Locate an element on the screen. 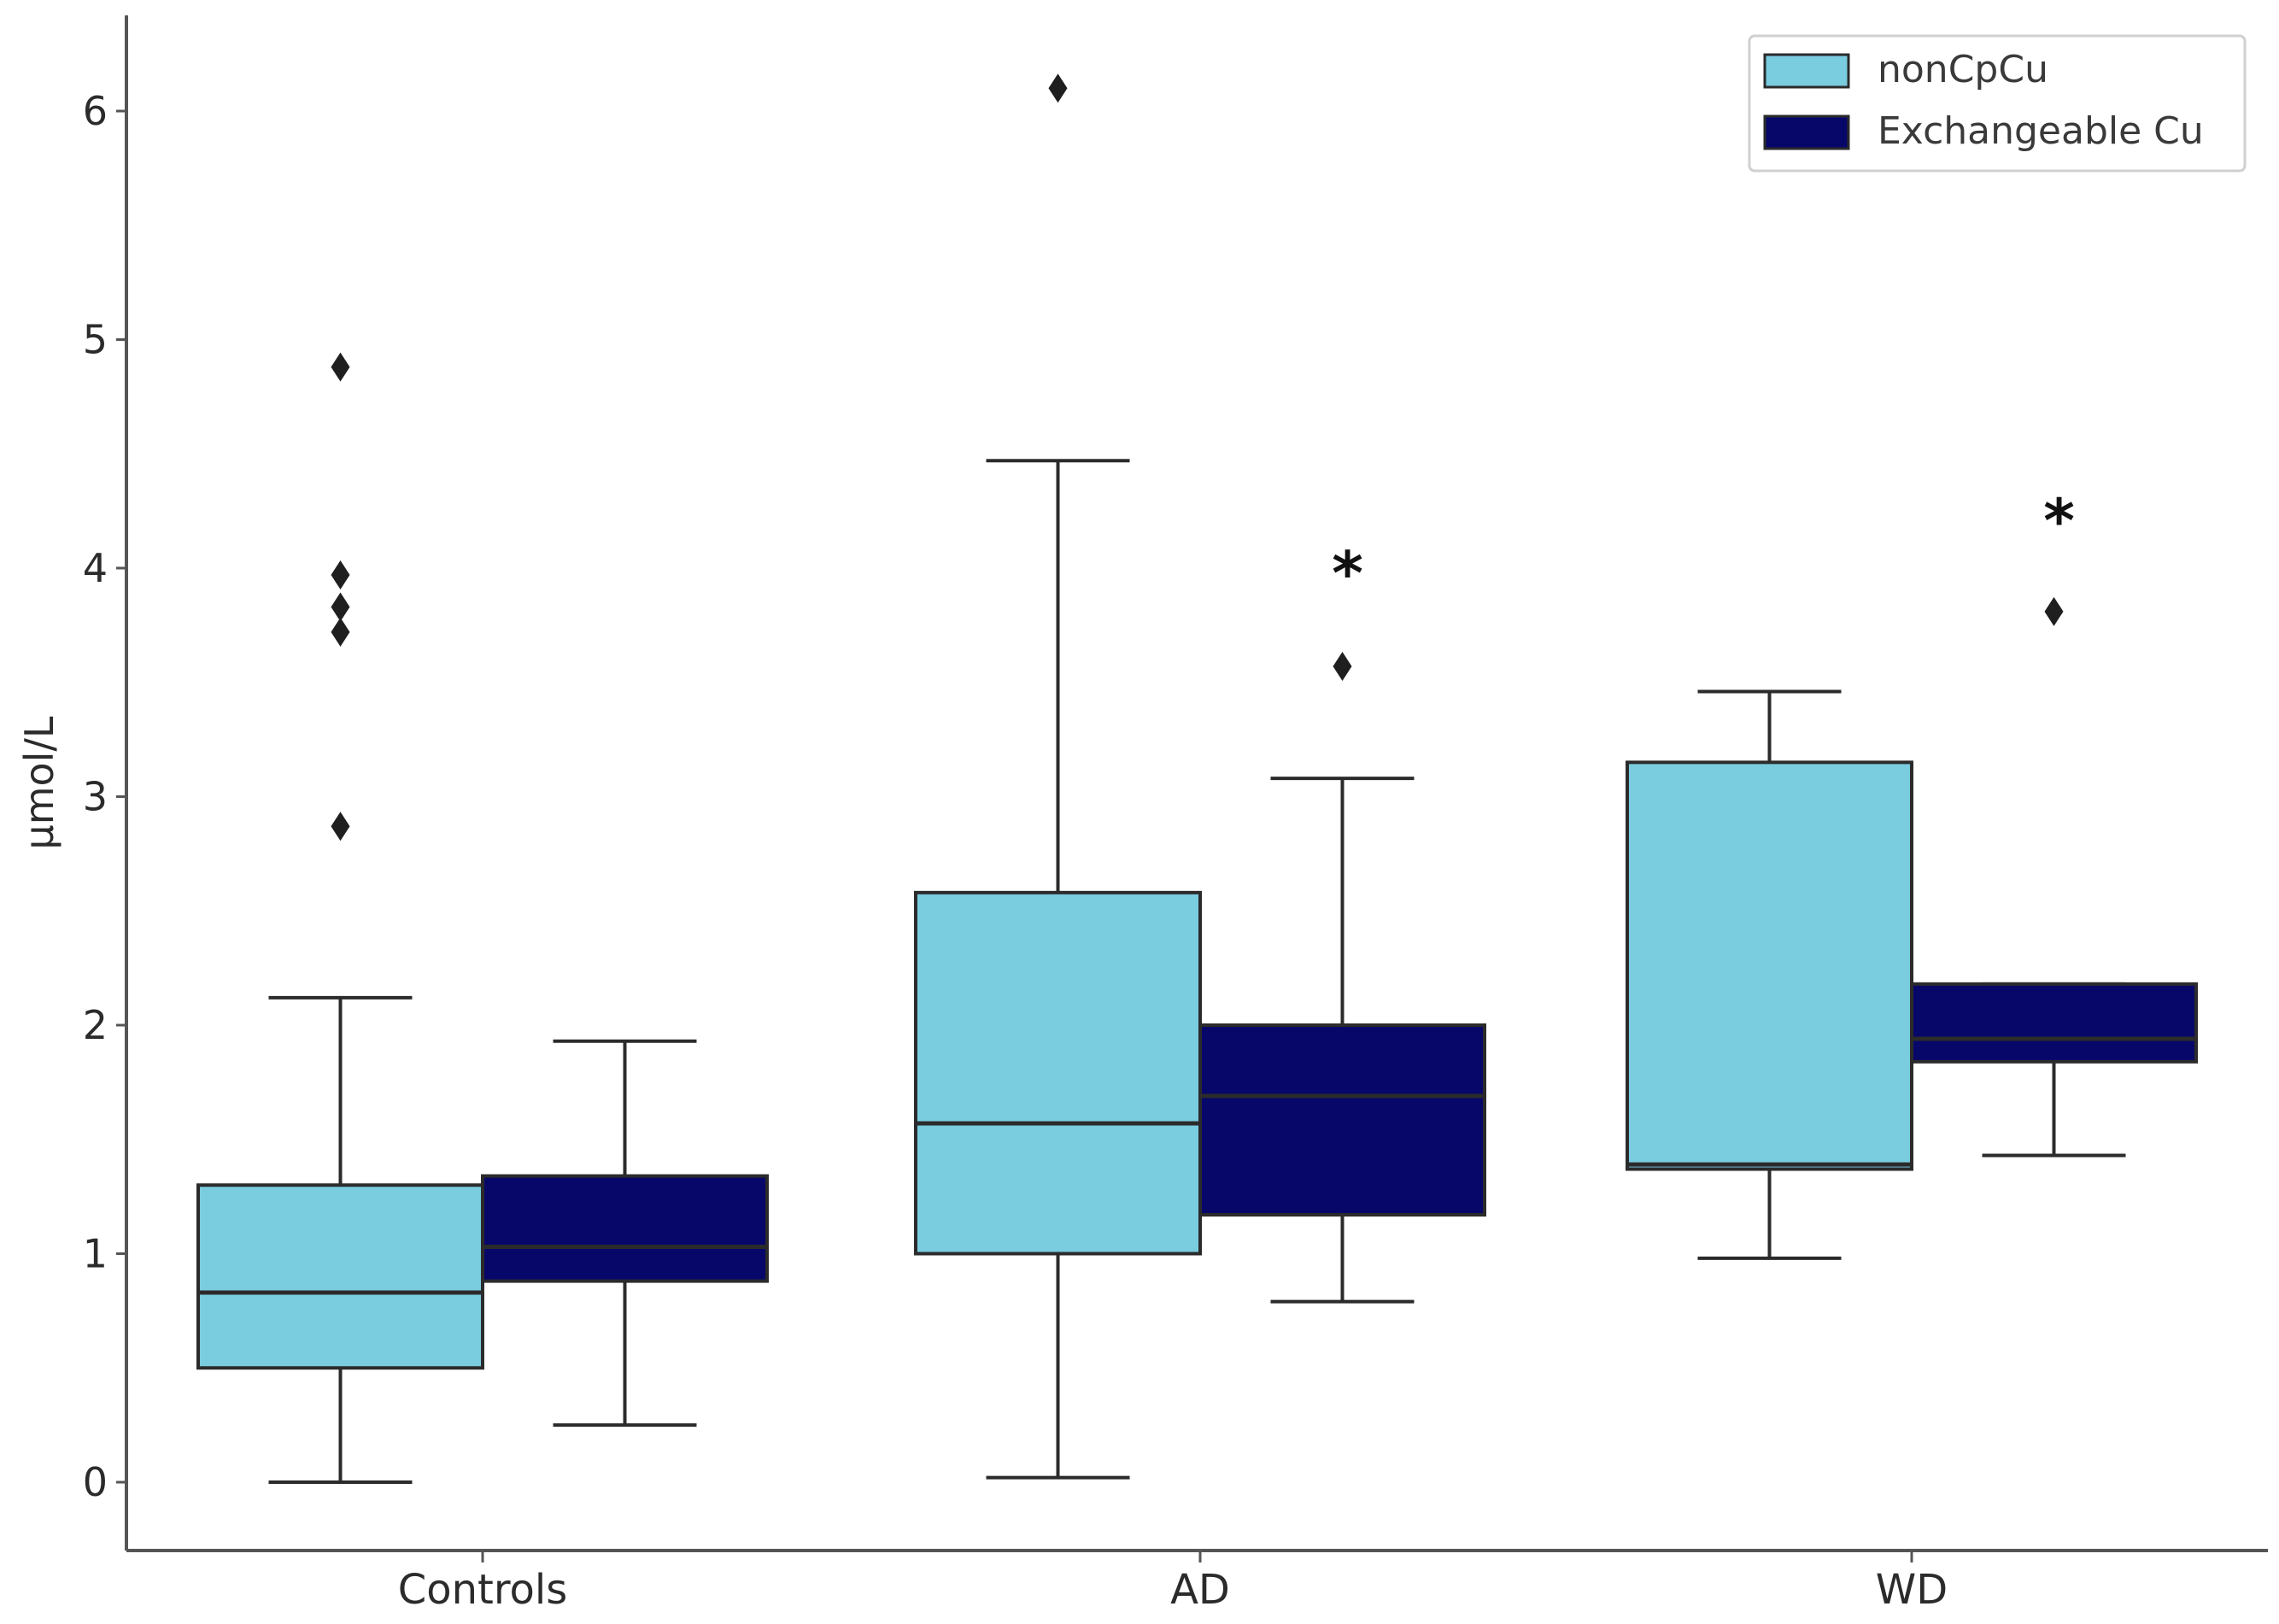  x-tick-label: AD is located at coordinates (1200, 1590).